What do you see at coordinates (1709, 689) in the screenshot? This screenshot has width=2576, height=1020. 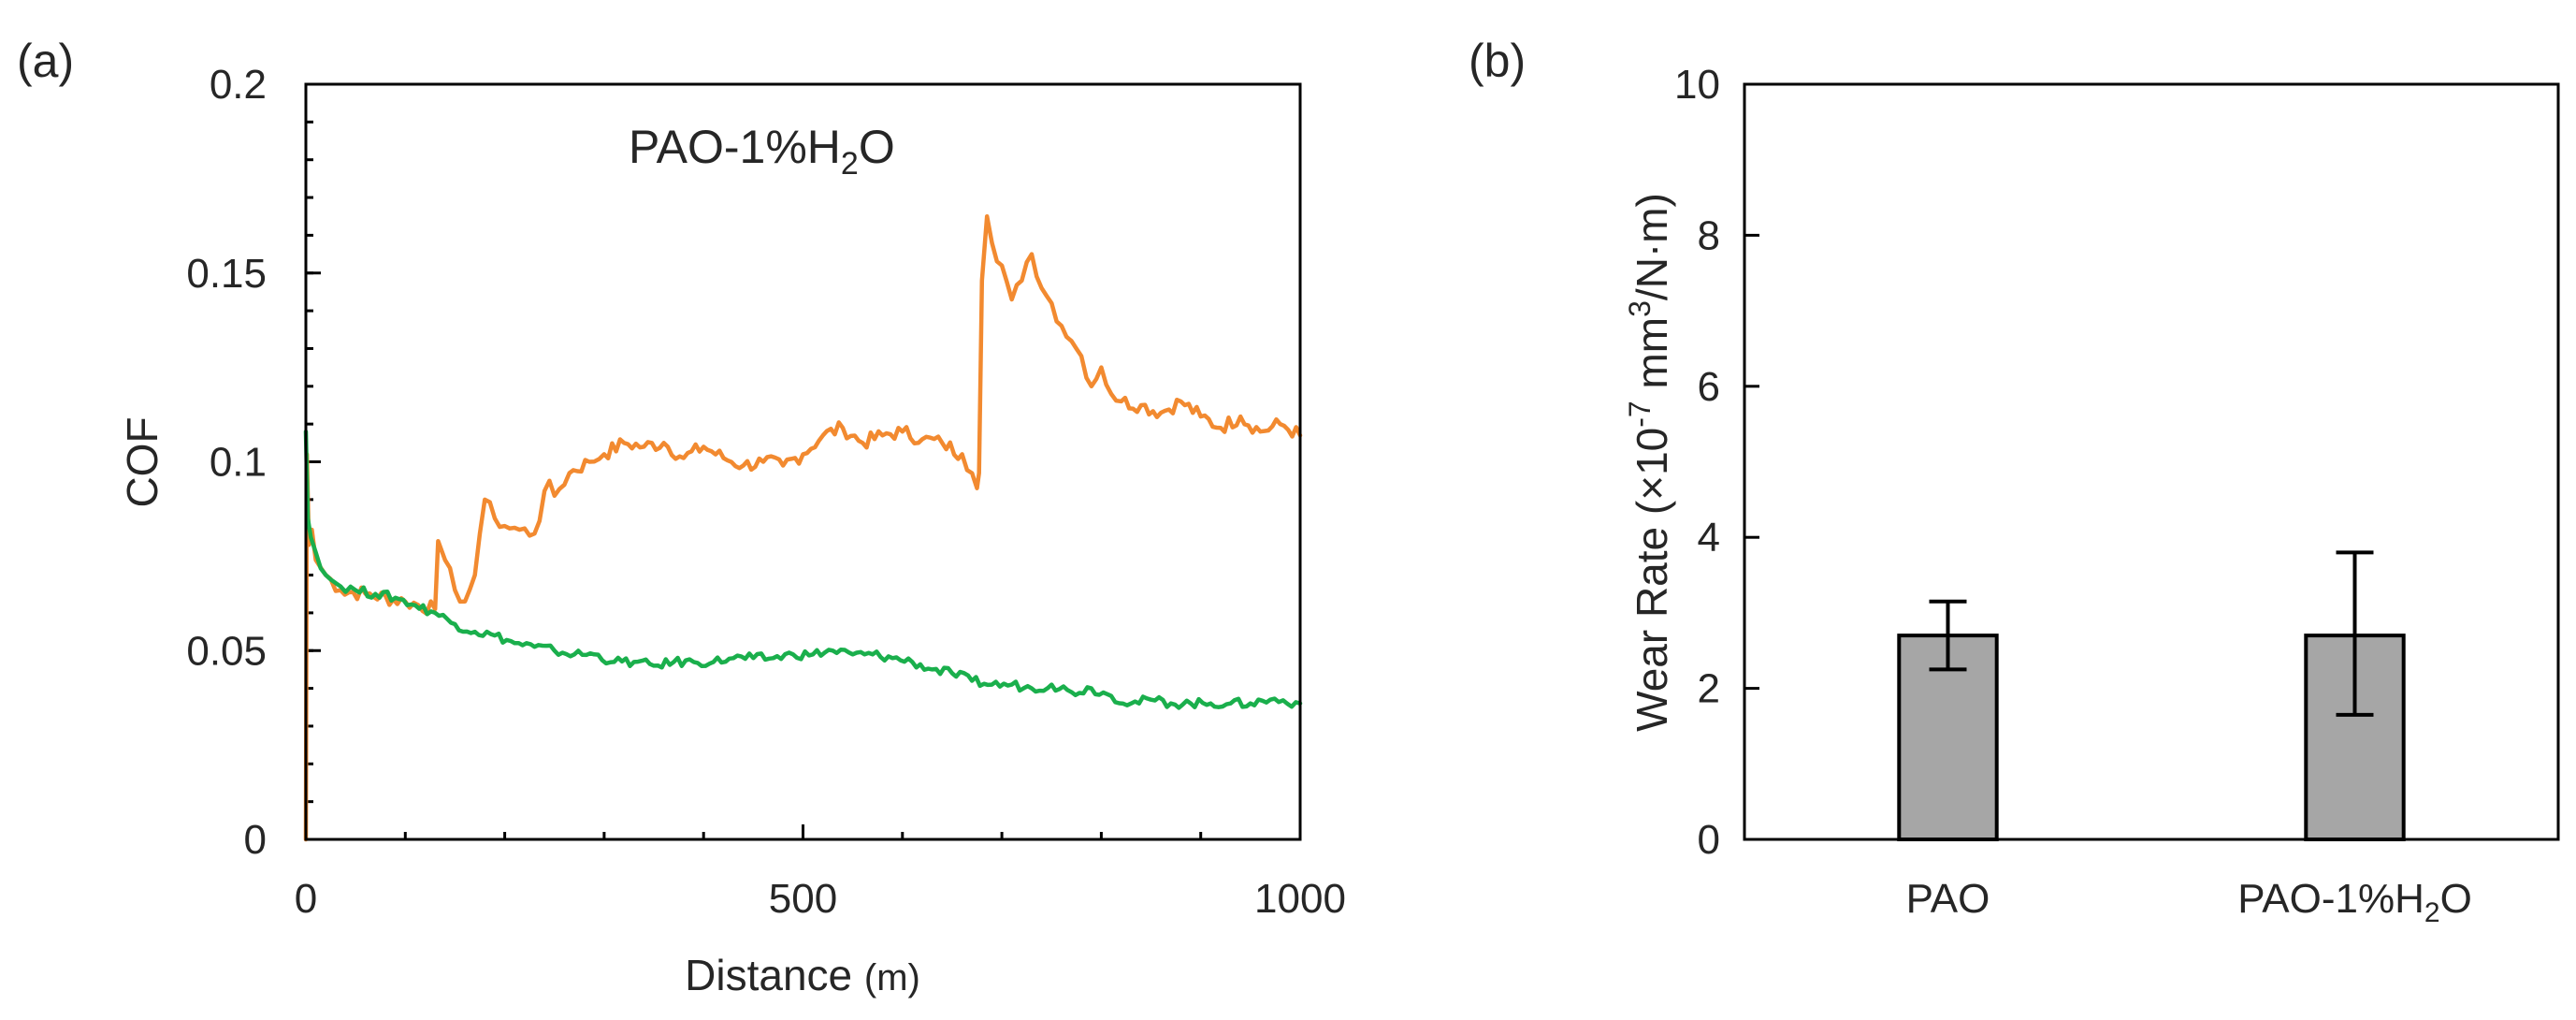 I see `panel-b-y-tick-label: 2` at bounding box center [1709, 689].